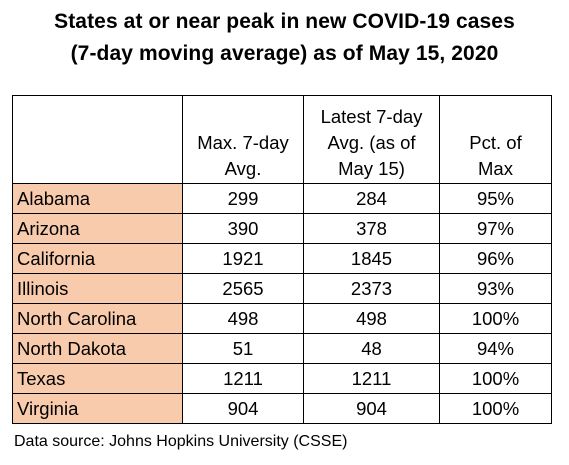  I want to click on table-row: Arizona 390 378 97%, so click(282, 228).